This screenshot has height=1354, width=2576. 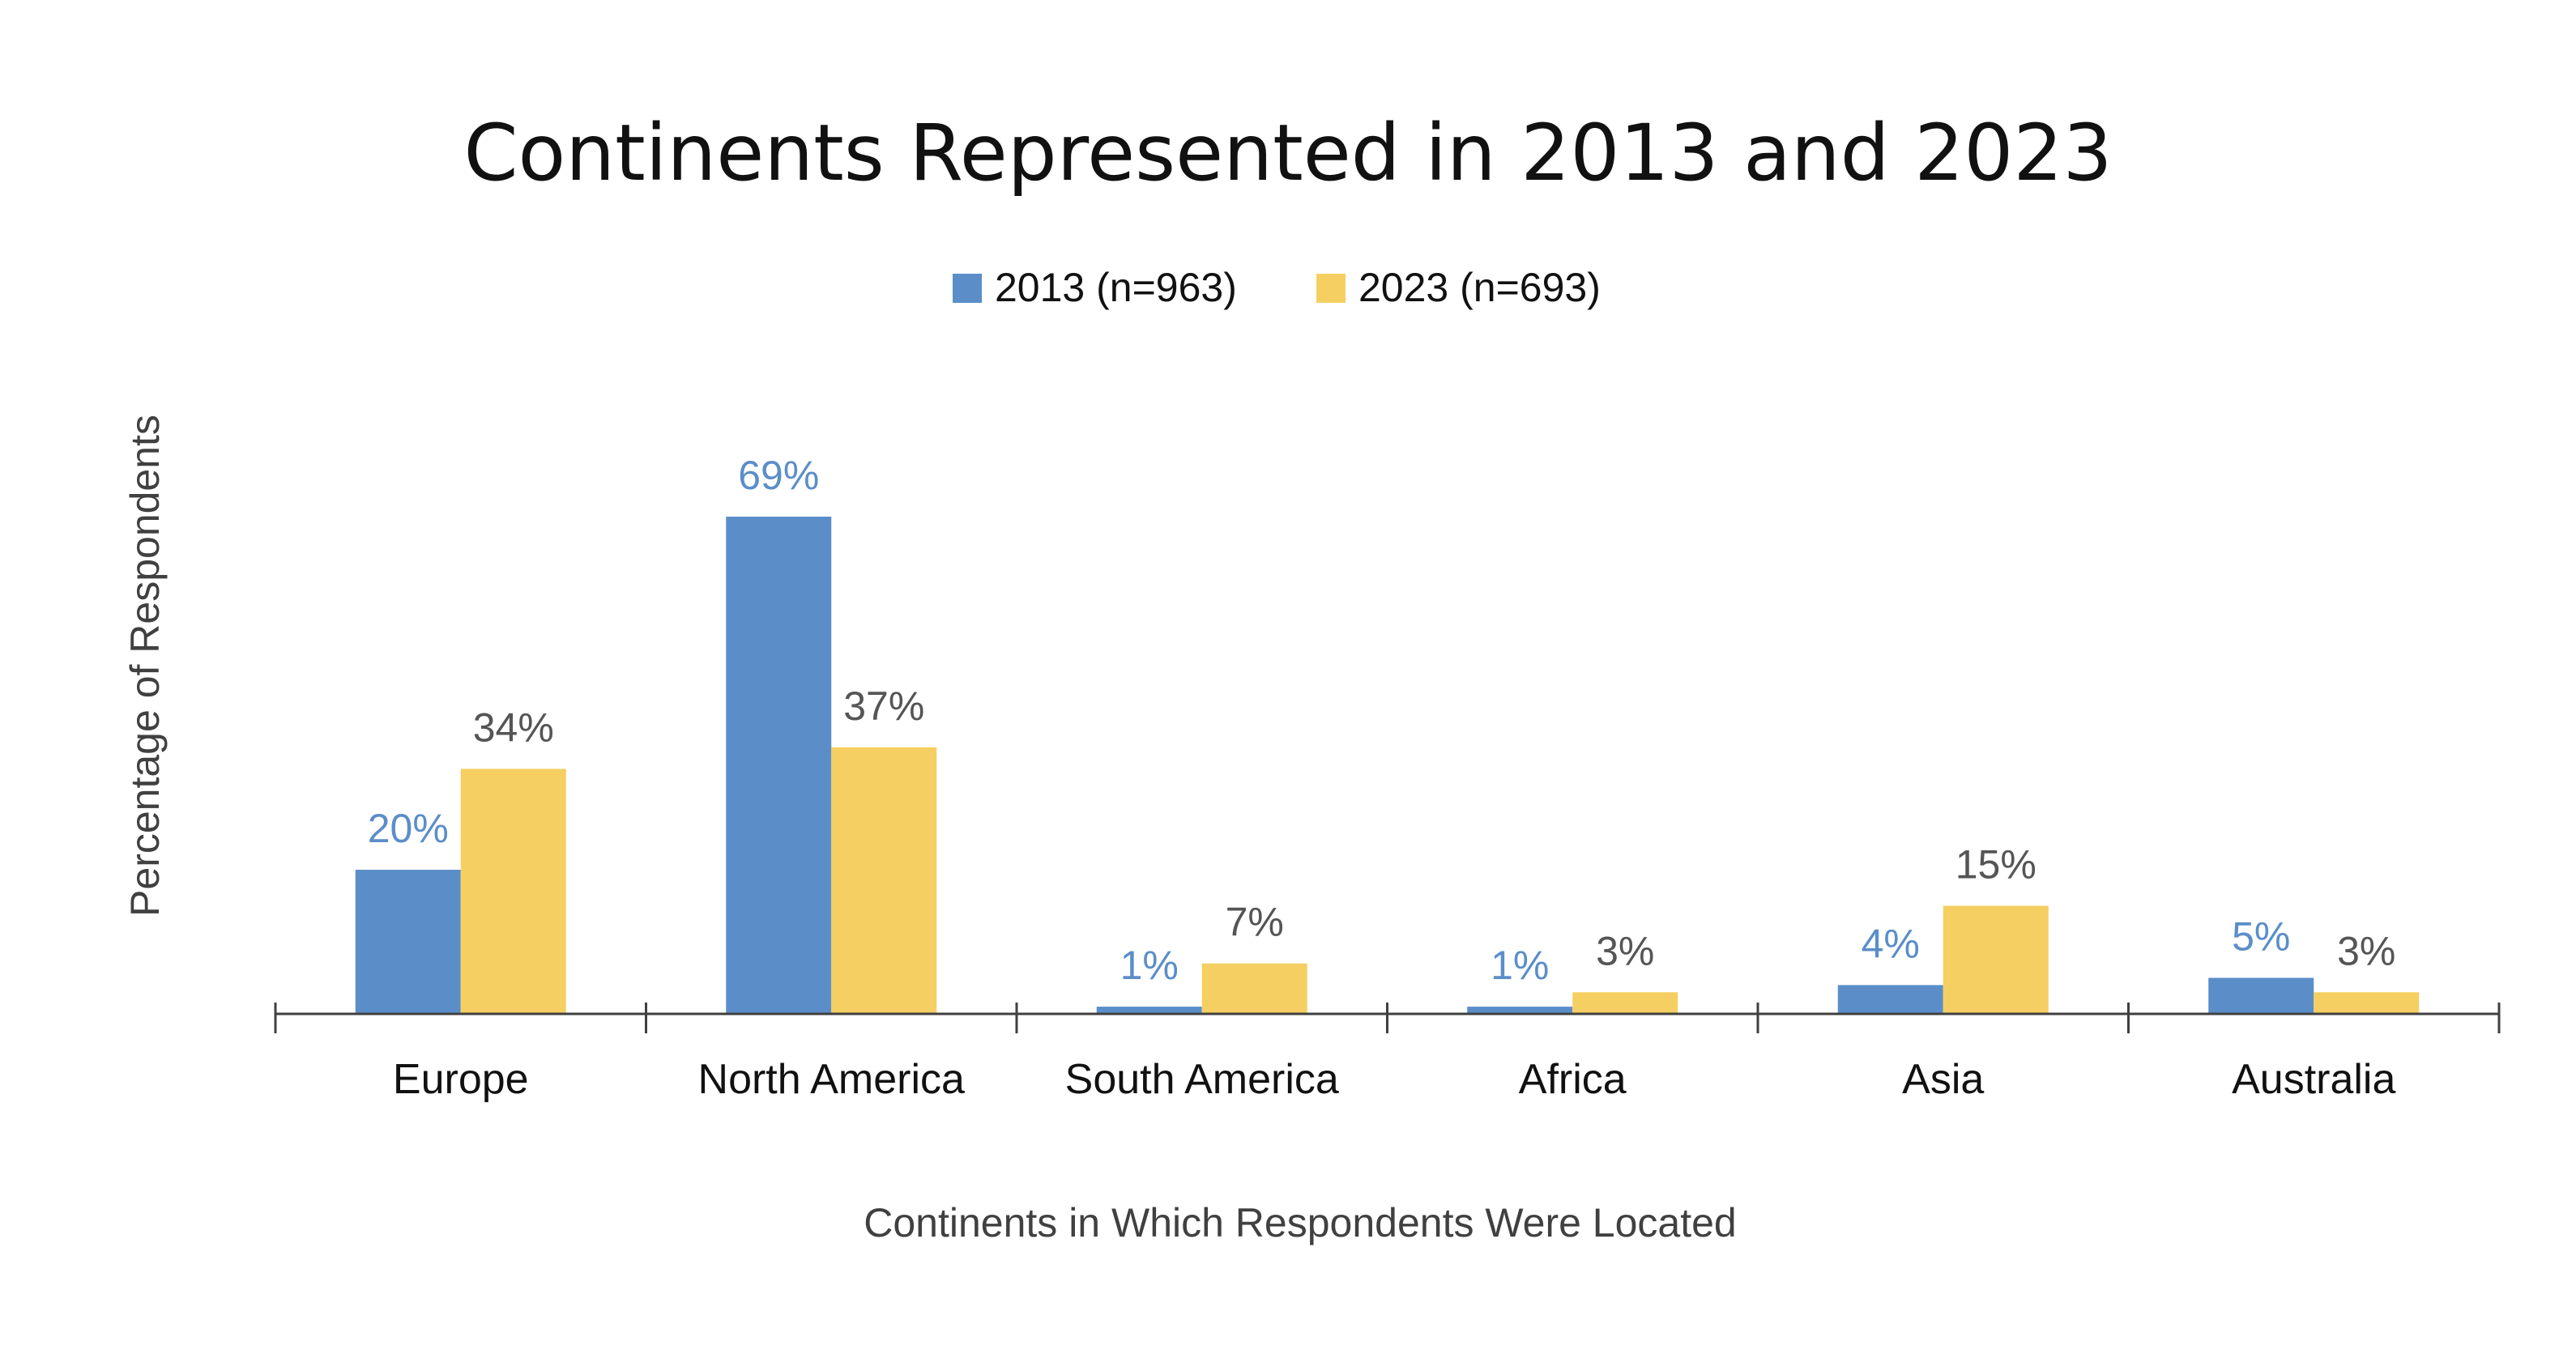 I want to click on x-tick-label-africa: Africa, so click(x=1573, y=1079).